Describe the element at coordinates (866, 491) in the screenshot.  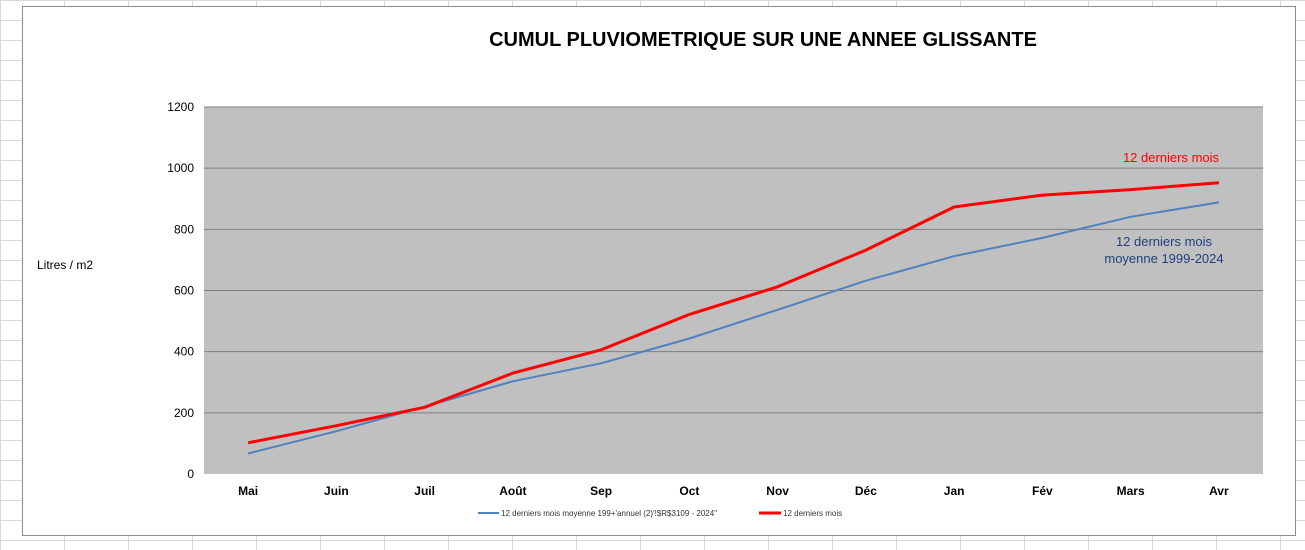
I see `x-tick-label: Déc` at that location.